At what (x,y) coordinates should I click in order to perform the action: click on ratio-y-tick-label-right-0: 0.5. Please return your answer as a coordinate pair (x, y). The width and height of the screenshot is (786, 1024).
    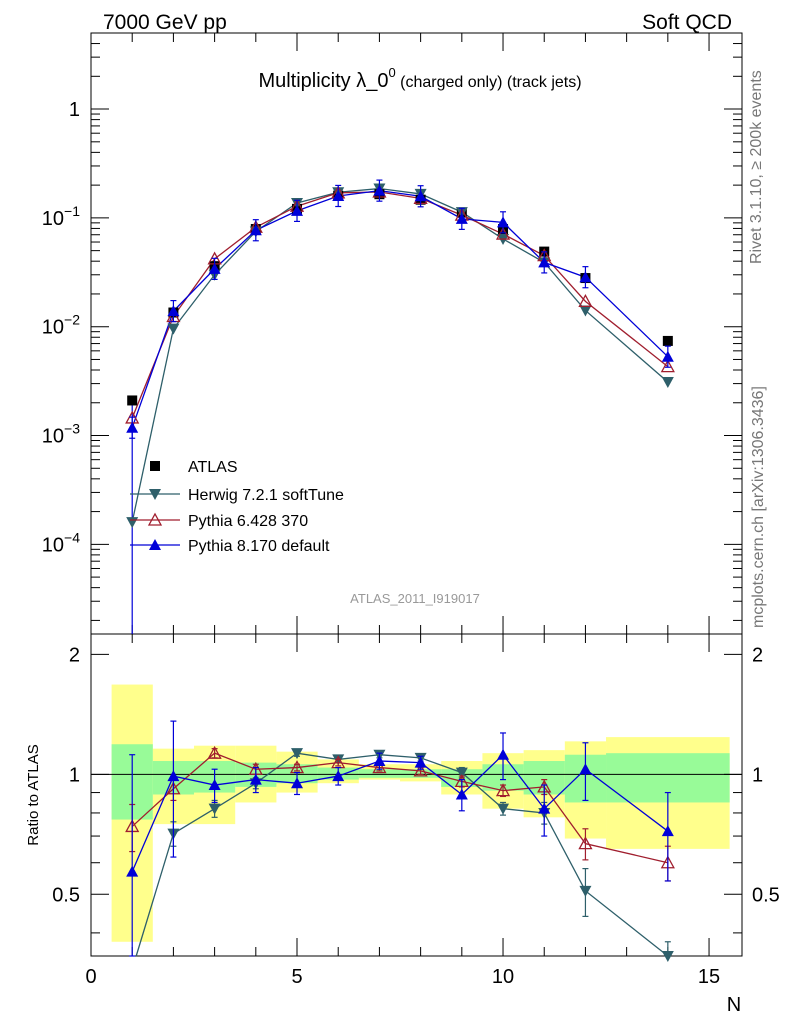
    Looking at the image, I should click on (766, 895).